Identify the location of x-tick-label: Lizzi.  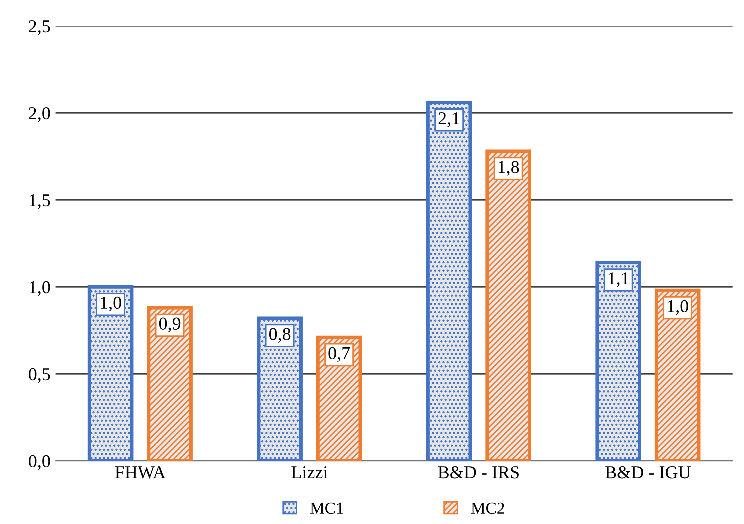
(310, 472).